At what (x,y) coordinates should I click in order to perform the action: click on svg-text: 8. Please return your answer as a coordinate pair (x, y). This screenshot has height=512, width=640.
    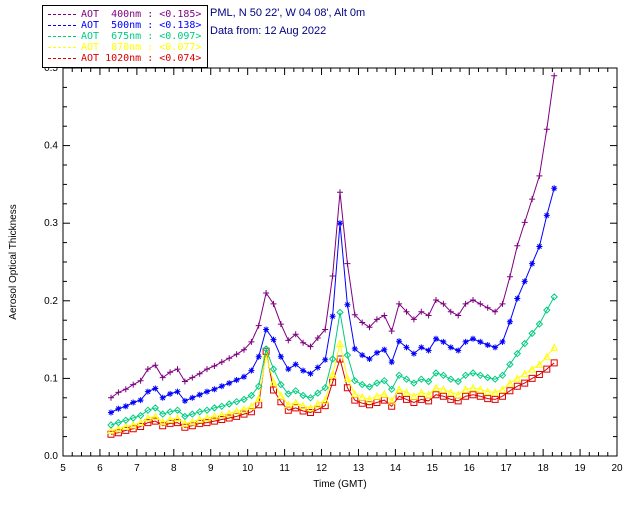
    Looking at the image, I should click on (174, 468).